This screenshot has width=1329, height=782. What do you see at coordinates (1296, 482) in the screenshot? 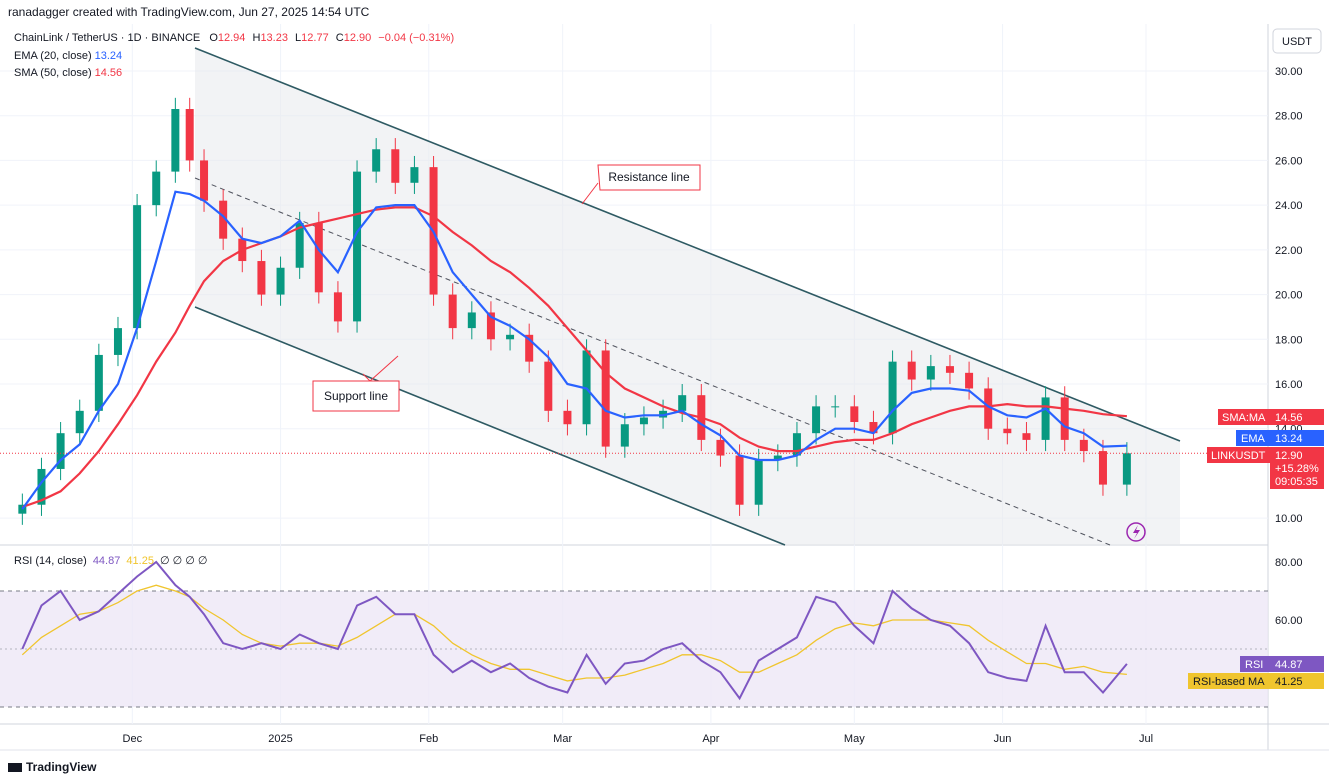
I see `svg-text: 09:05:35` at bounding box center [1296, 482].